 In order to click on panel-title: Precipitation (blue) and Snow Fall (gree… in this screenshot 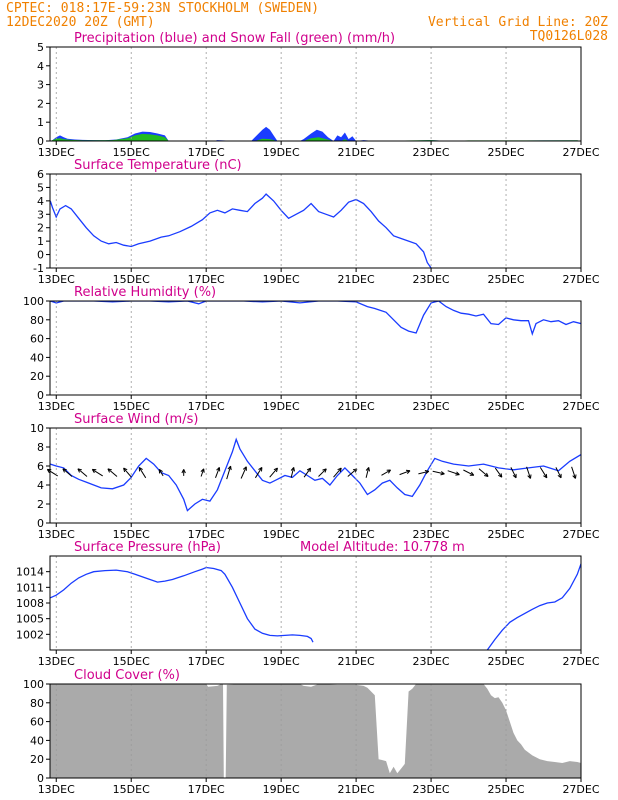, I will do `click(234, 38)`.